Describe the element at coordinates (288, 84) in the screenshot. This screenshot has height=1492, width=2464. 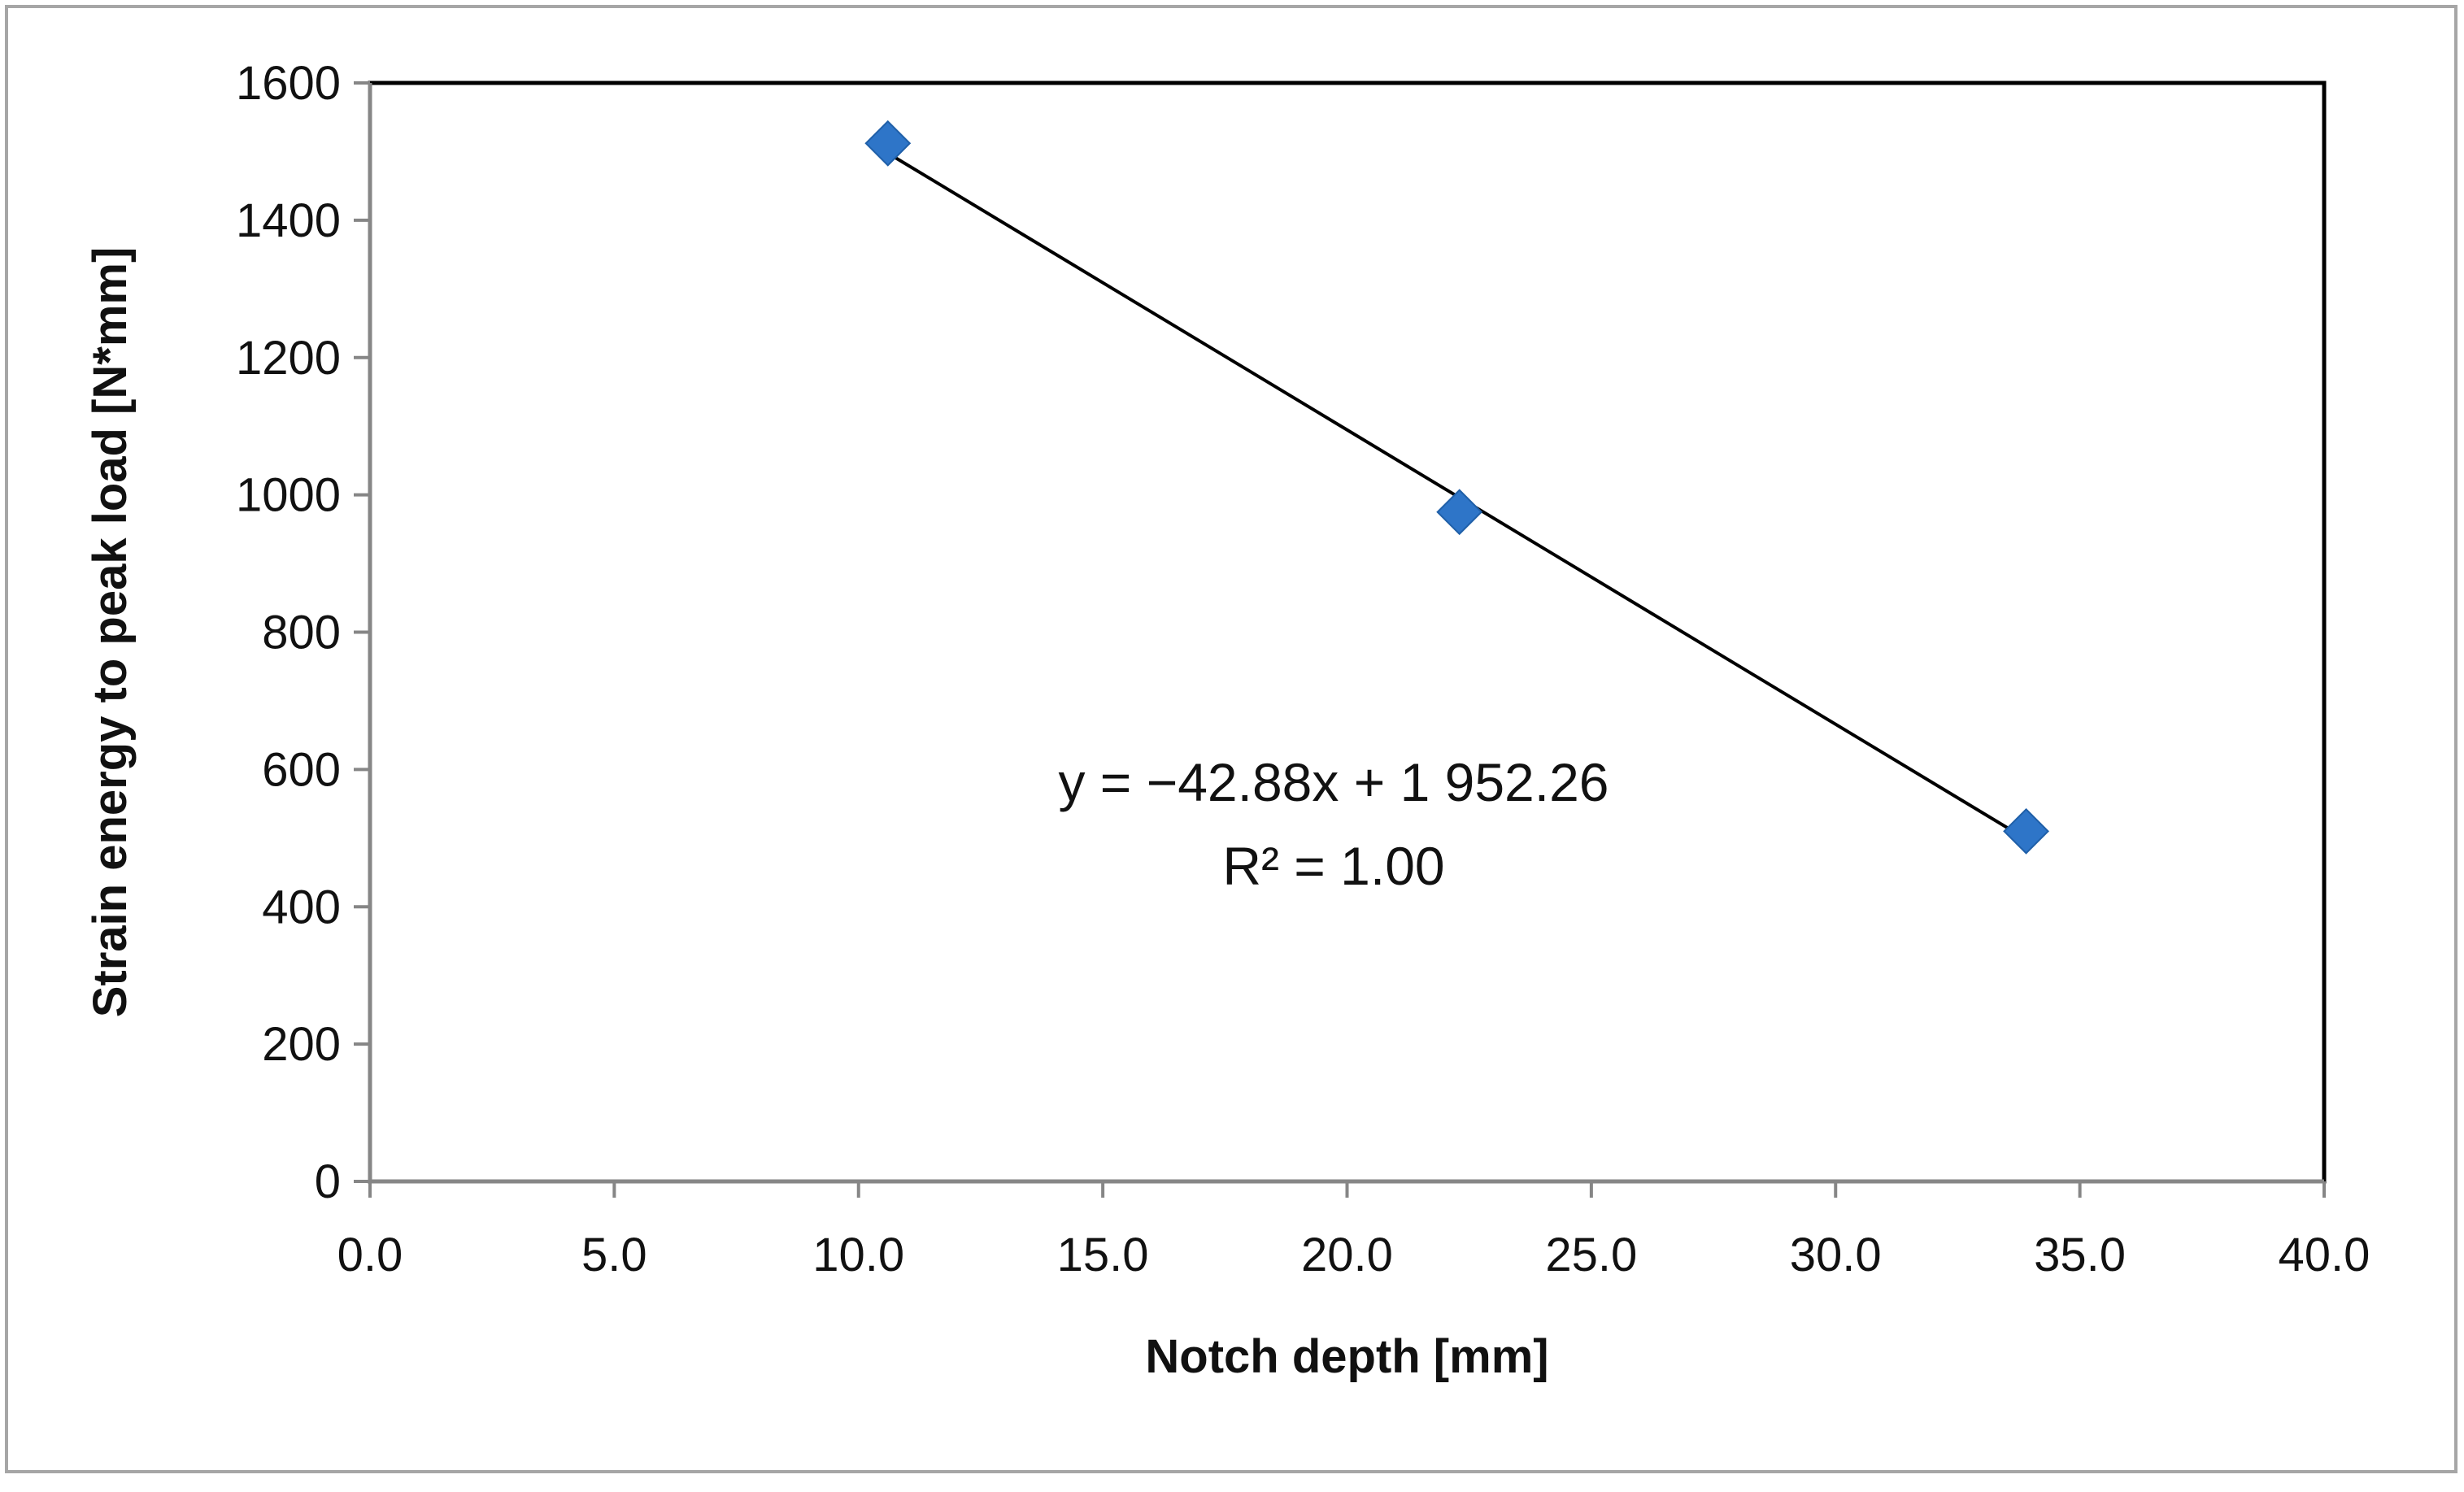
I see `y-tick-label: 1600` at that location.